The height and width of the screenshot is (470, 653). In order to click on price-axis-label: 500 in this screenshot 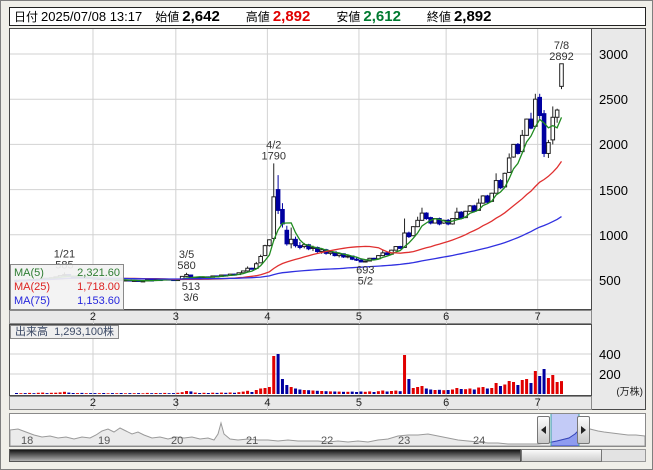, I will do `click(610, 280)`.